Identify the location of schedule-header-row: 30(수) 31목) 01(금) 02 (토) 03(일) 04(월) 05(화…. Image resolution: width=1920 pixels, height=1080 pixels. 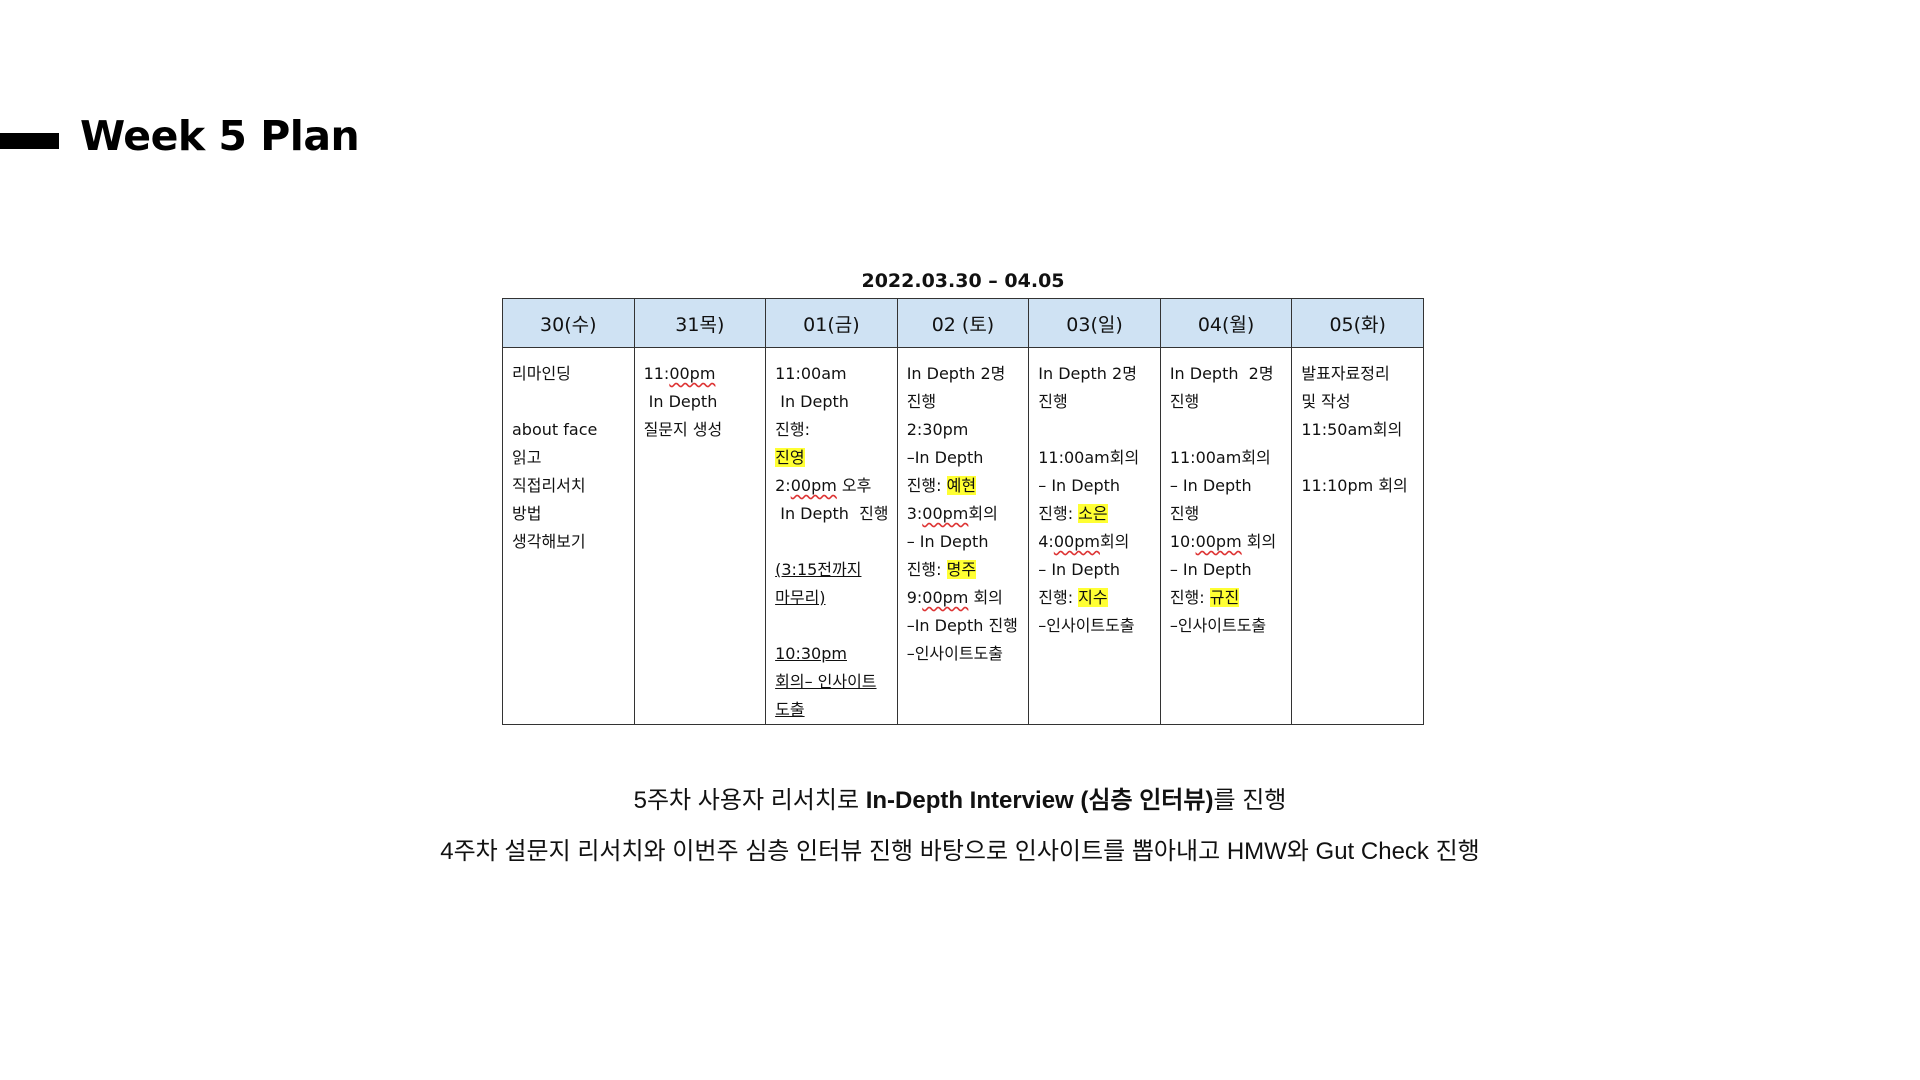
(963, 323).